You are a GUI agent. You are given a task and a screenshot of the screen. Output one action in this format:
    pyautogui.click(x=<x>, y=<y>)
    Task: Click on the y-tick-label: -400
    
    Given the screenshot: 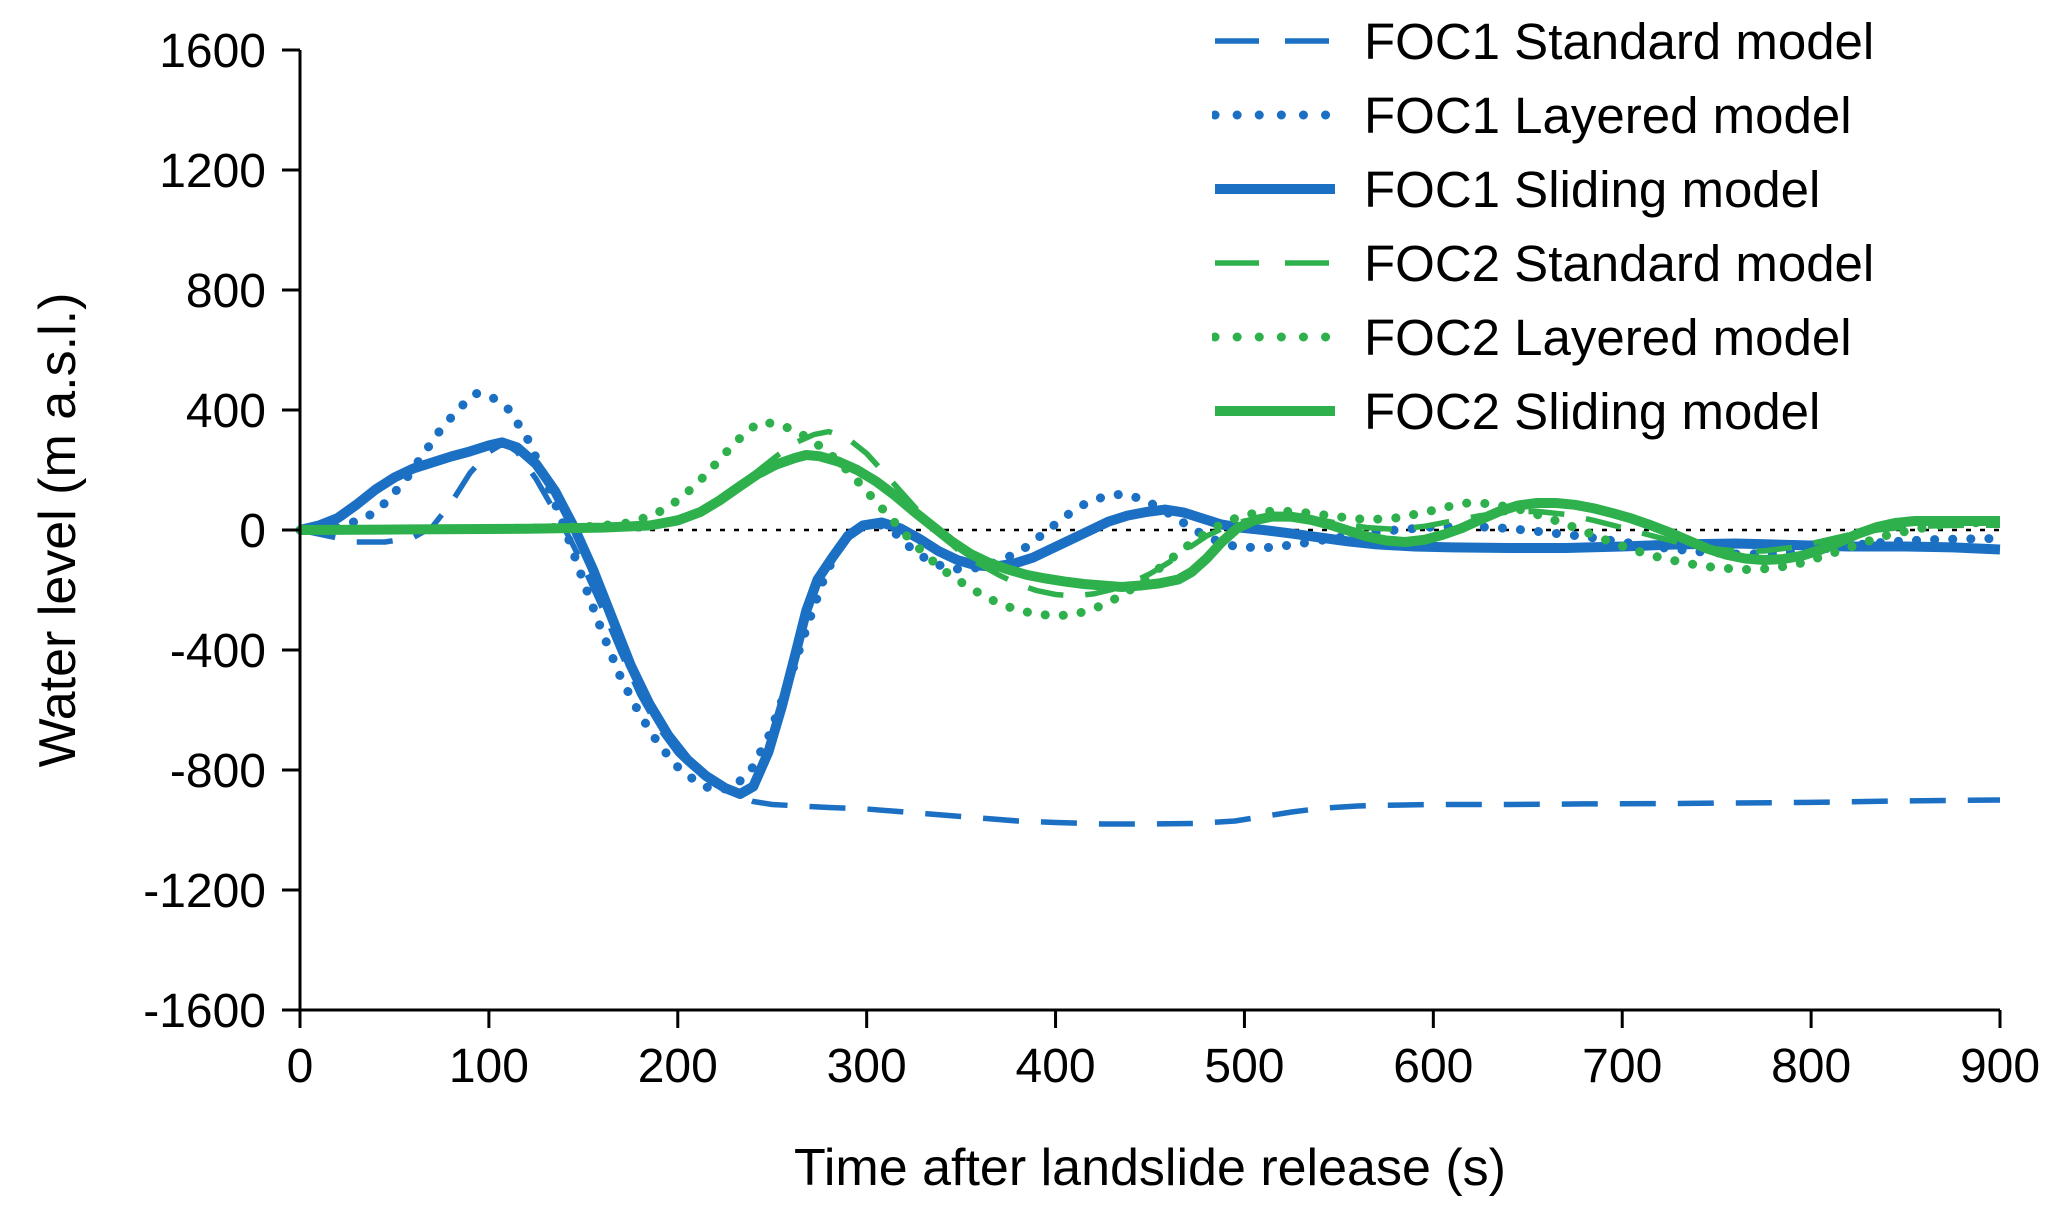 What is the action you would take?
    pyautogui.click(x=218, y=651)
    